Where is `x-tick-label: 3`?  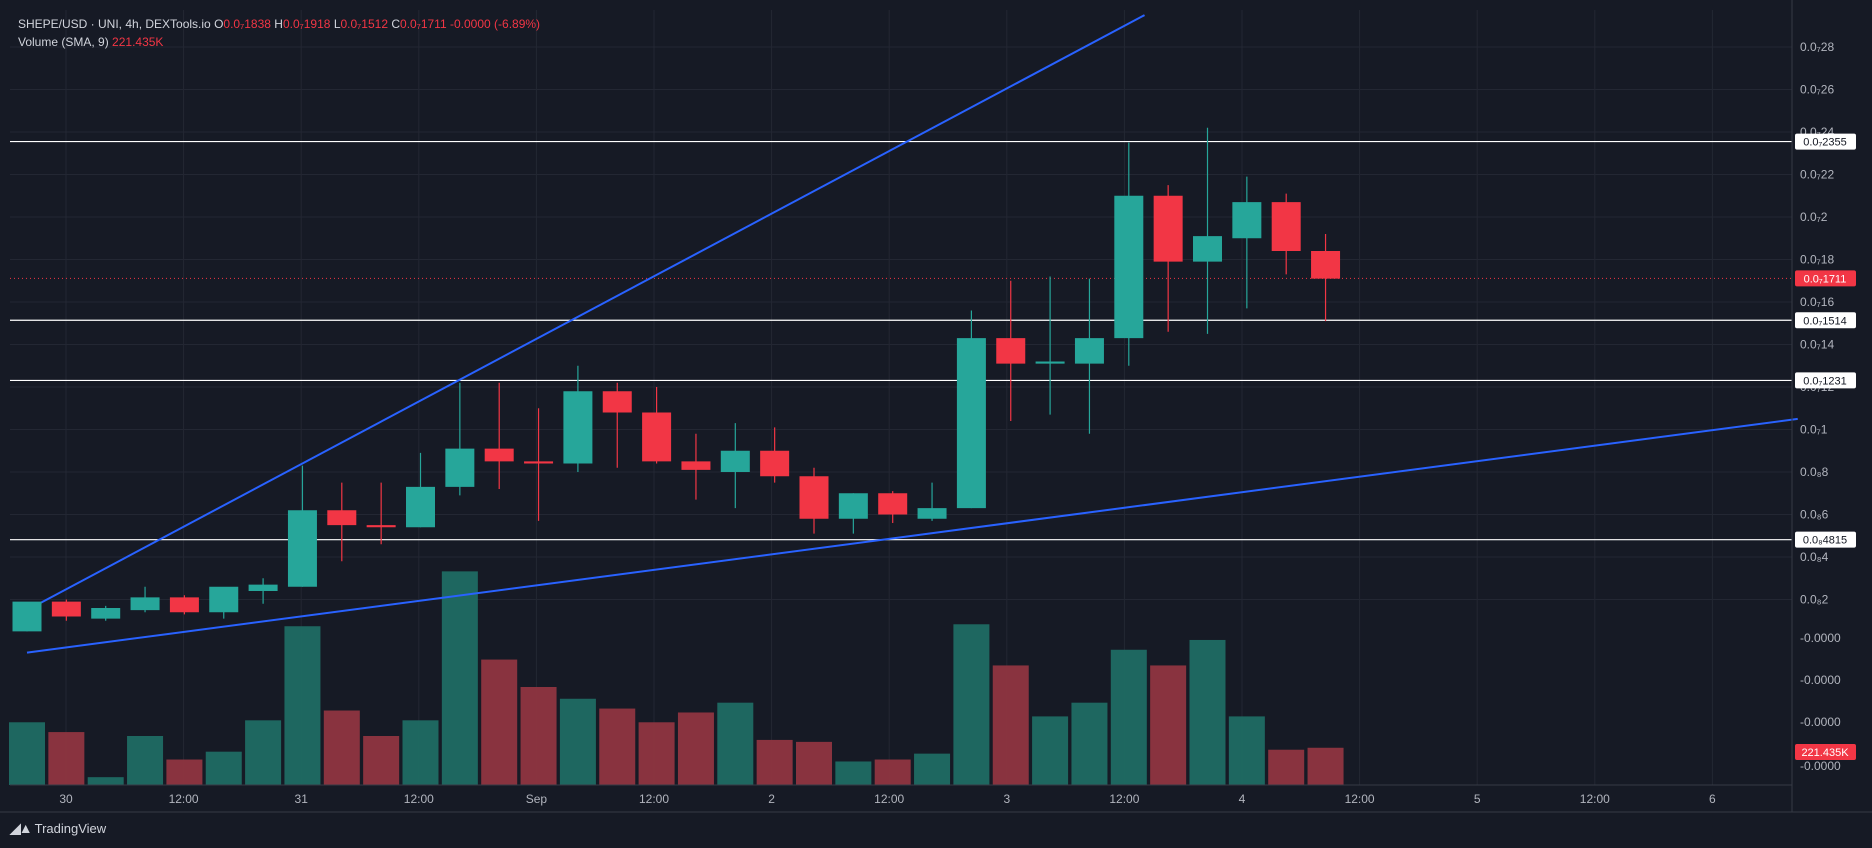
x-tick-label: 3 is located at coordinates (1006, 799).